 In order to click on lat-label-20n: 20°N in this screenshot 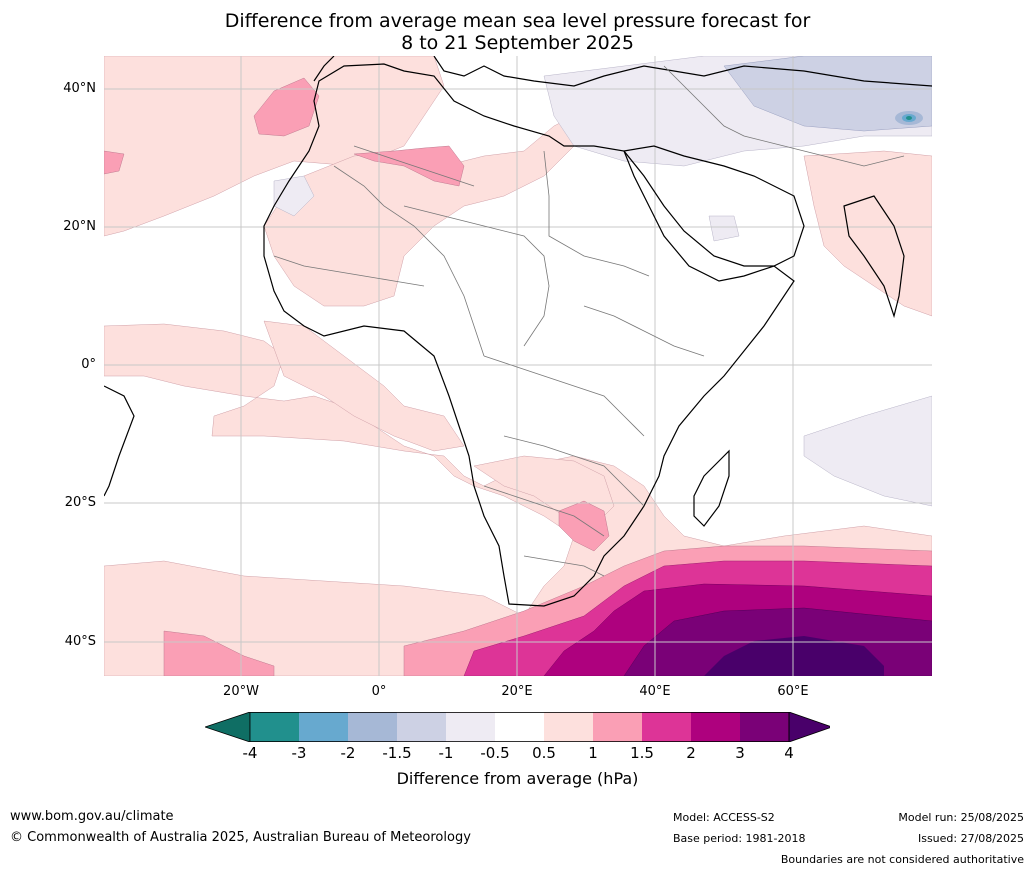, I will do `click(79, 226)`.